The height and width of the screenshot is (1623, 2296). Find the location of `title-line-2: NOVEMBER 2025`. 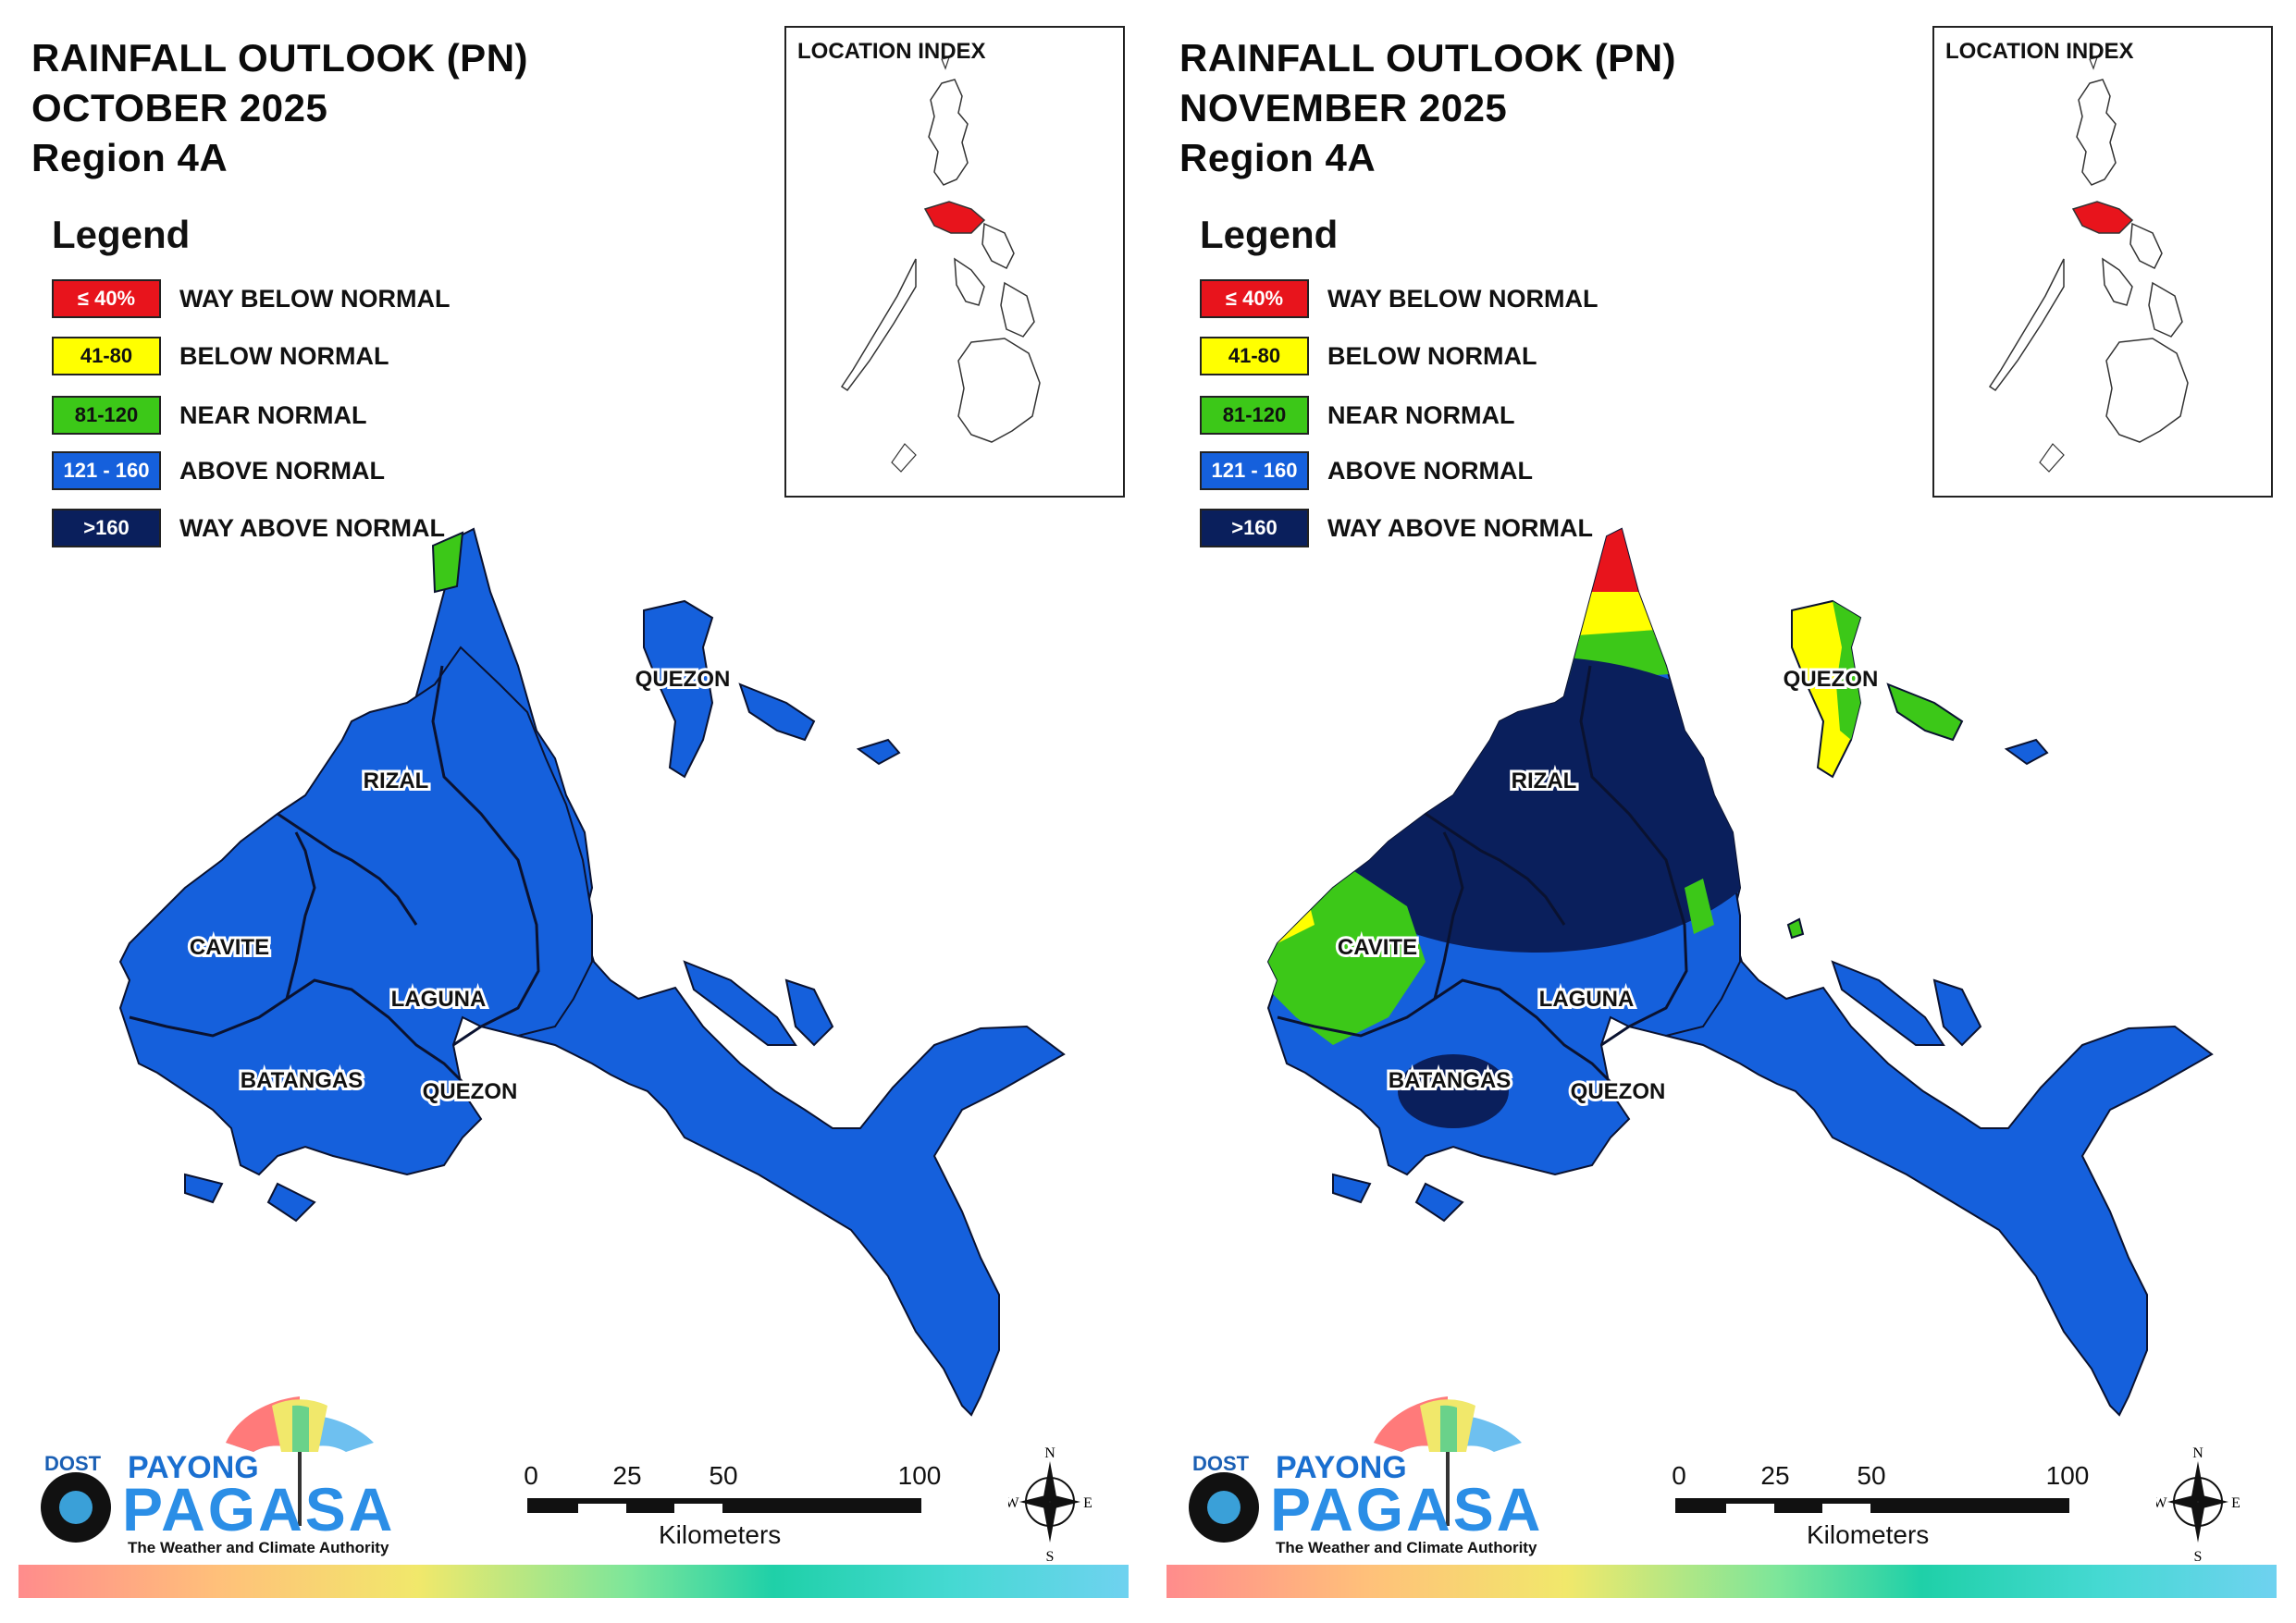

title-line-2: NOVEMBER 2025 is located at coordinates (1343, 107).